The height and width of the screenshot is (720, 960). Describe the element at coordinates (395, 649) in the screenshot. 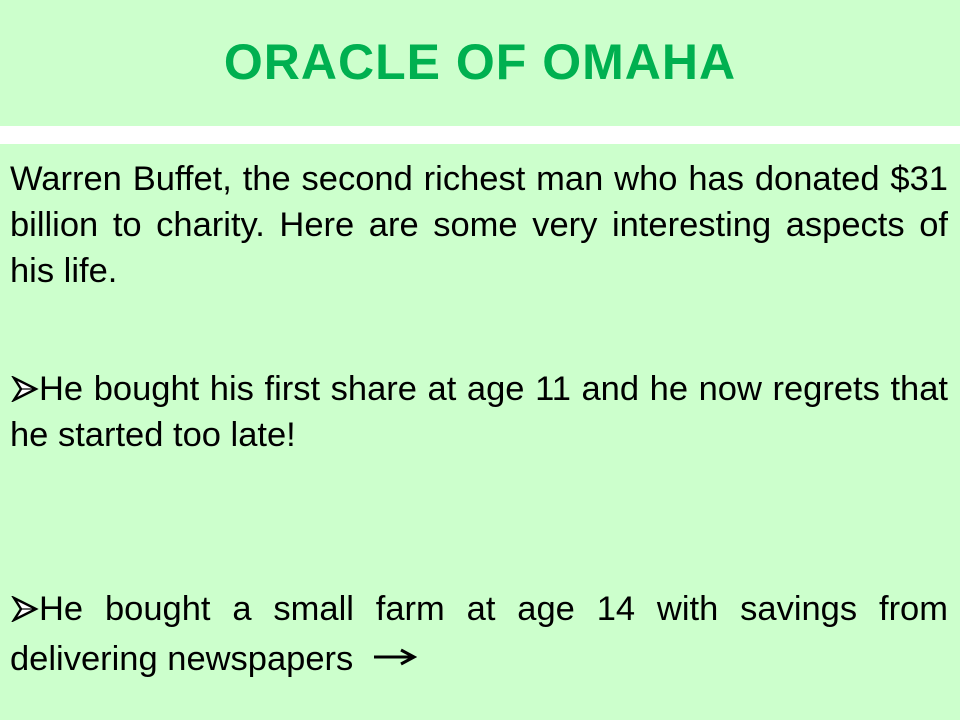

I see `right-arrow-icon` at that location.